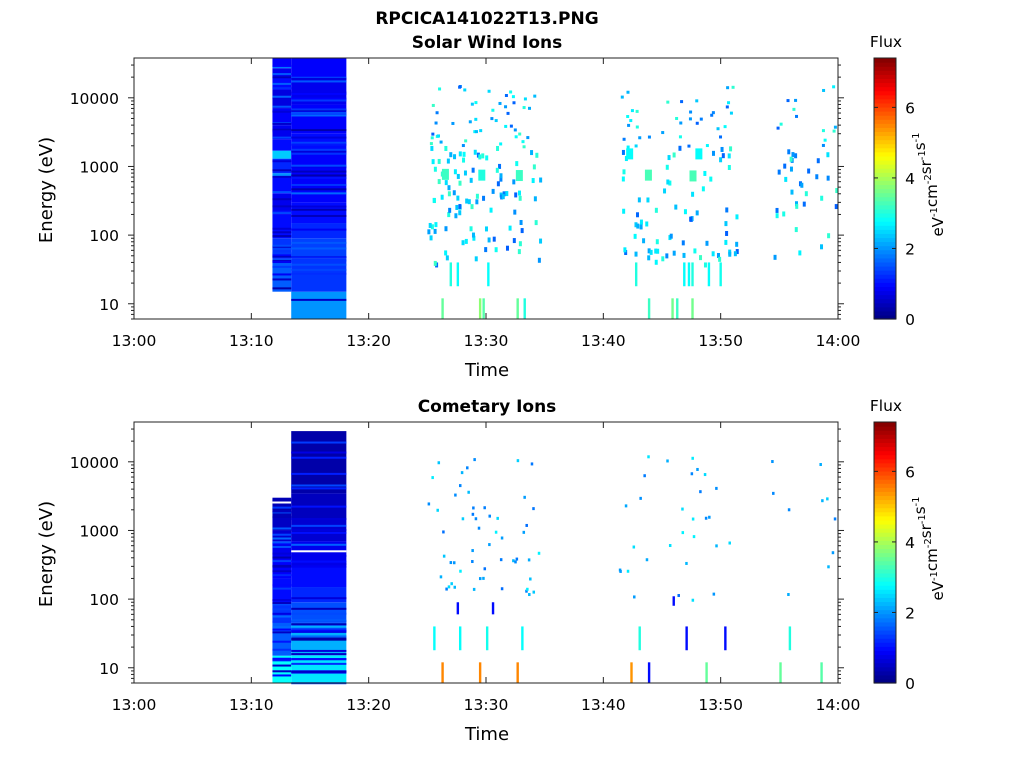 This screenshot has width=1024, height=768. I want to click on x-tick-label: 14:00, so click(838, 341).